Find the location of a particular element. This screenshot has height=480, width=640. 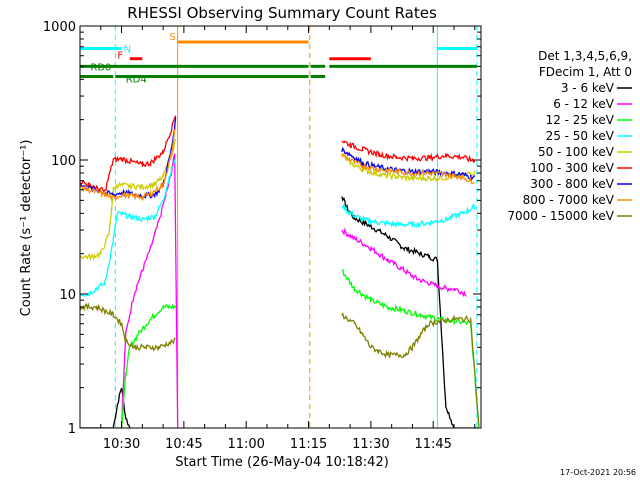

legend-entry-label-7: 800 - 7000 keV is located at coordinates (569, 200).